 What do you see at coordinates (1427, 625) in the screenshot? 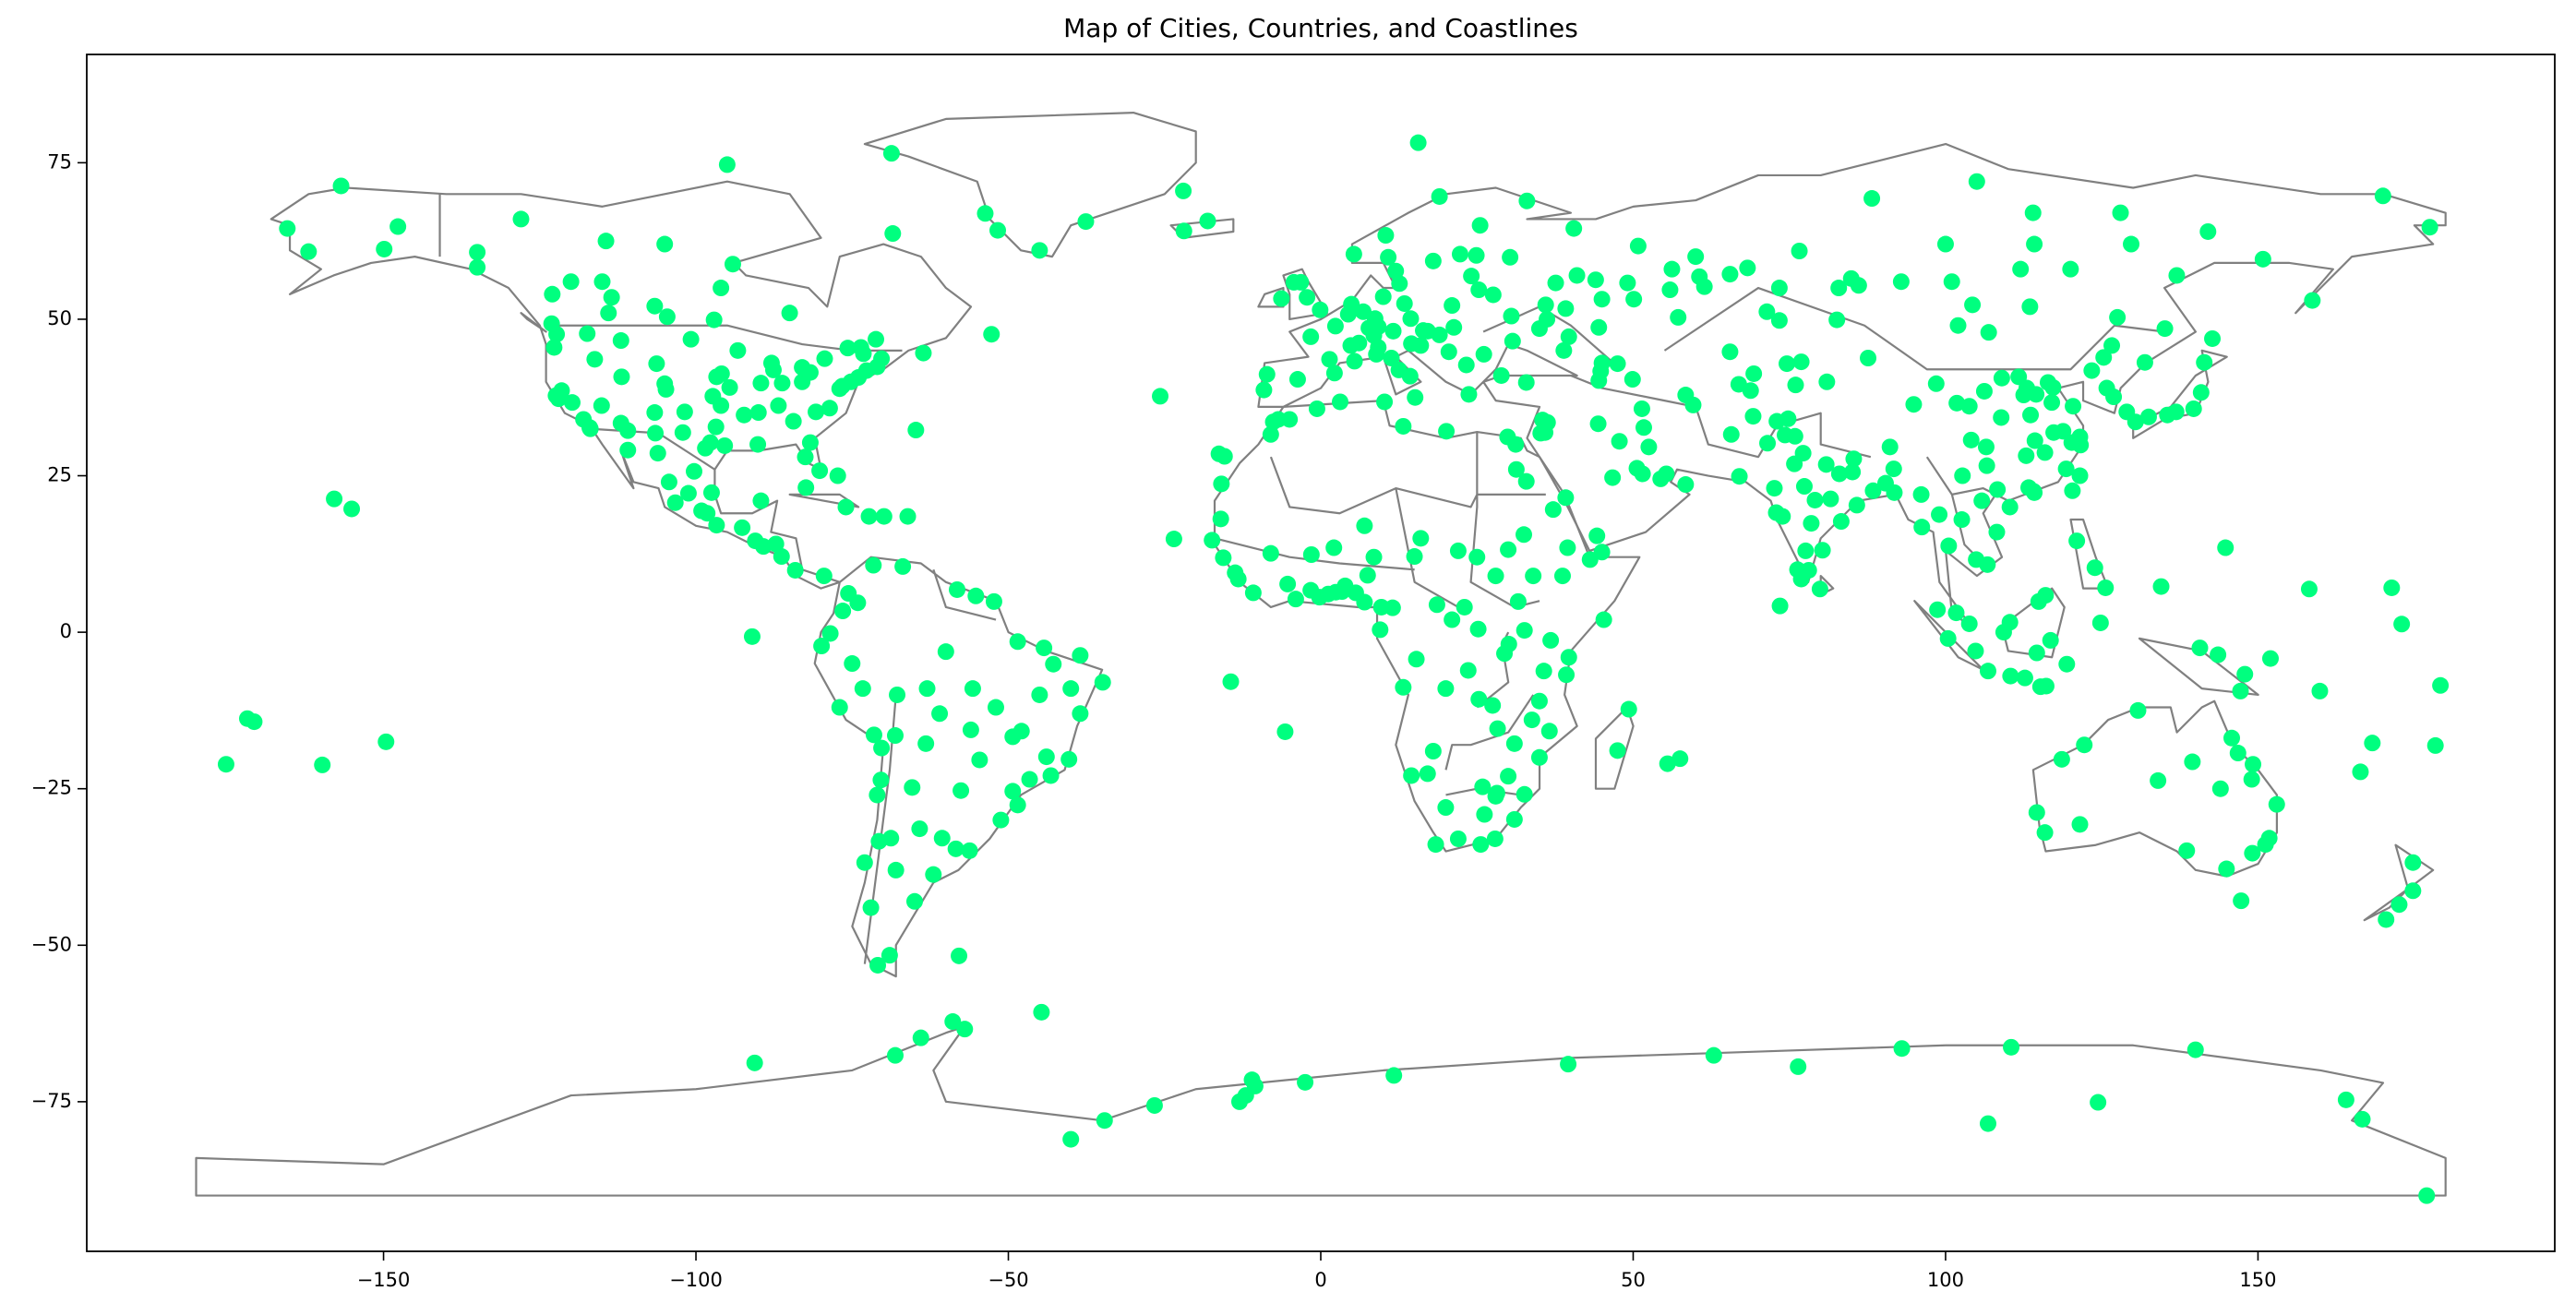
I see `africa` at bounding box center [1427, 625].